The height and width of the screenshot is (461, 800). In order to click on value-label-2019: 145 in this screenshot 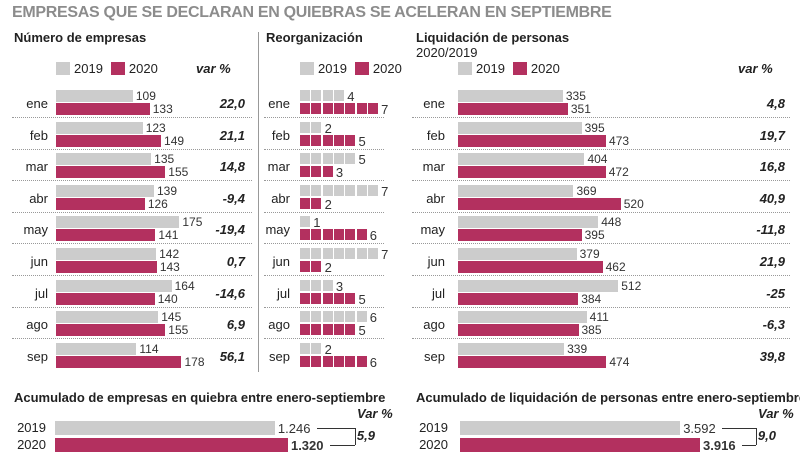, I will do `click(171, 317)`.